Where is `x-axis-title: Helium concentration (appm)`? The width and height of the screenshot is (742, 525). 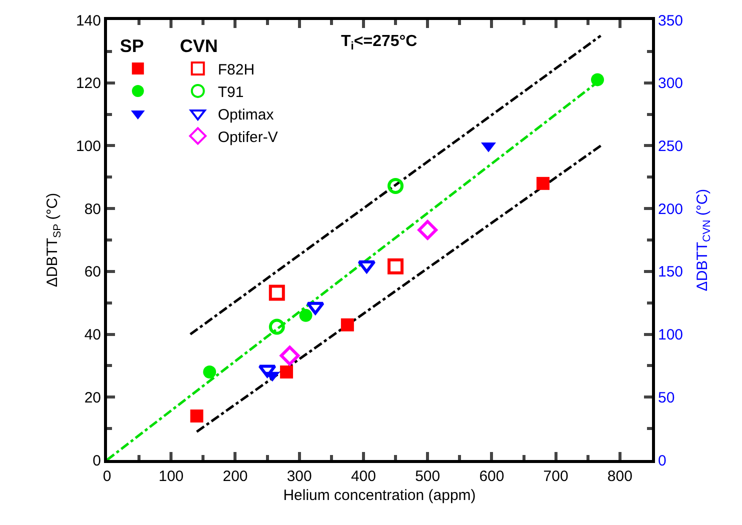
x-axis-title: Helium concentration (appm) is located at coordinates (379, 495).